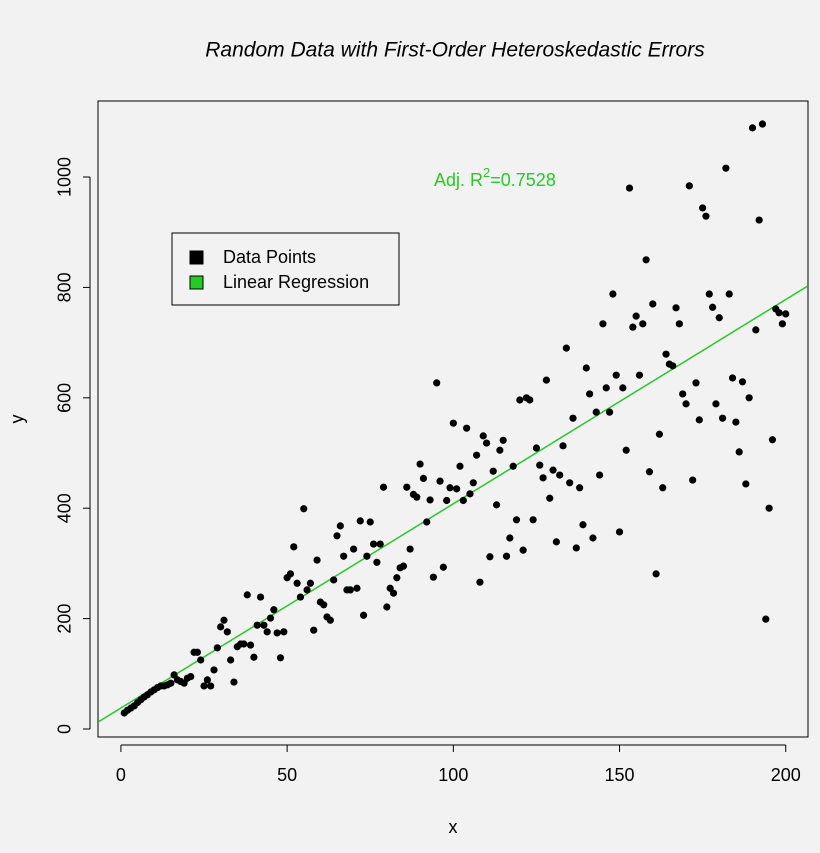 The height and width of the screenshot is (853, 820). Describe the element at coordinates (269, 257) in the screenshot. I see `legend-label: Data Points` at that location.